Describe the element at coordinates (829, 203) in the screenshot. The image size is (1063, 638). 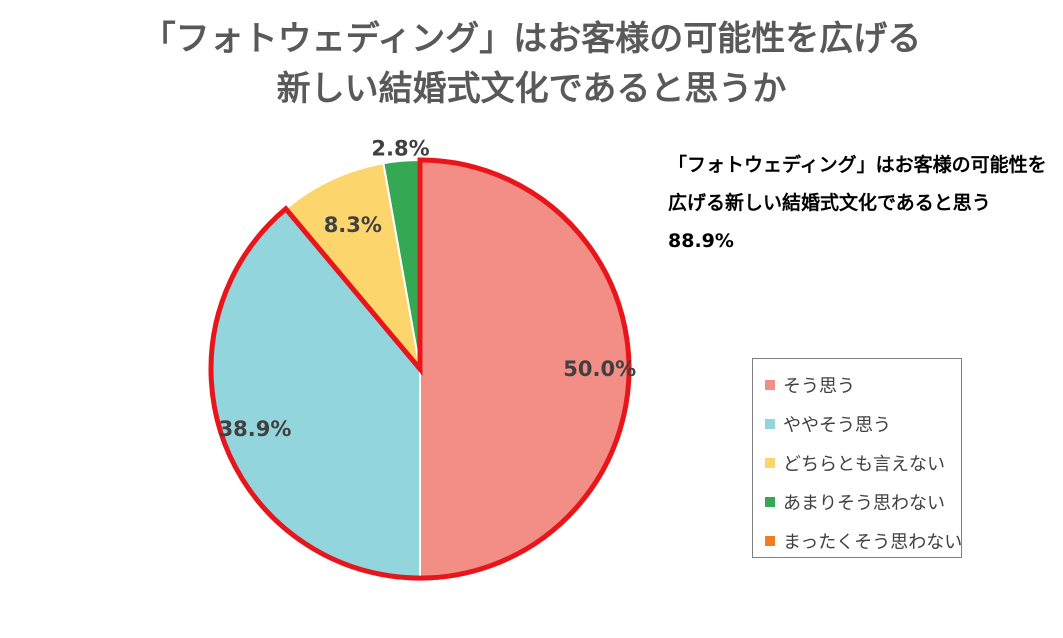
I see `callout-line-2: 広げる新しい結婚式文化であると思う` at that location.